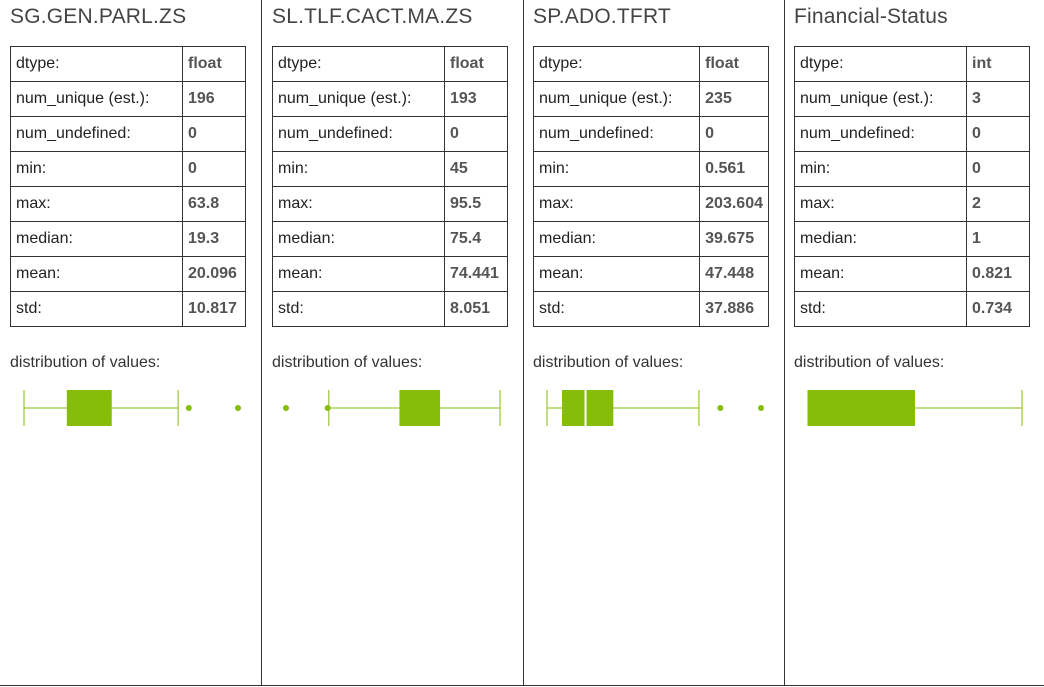 The width and height of the screenshot is (1044, 687). What do you see at coordinates (214, 99) in the screenshot?
I see `stat-value: 196` at bounding box center [214, 99].